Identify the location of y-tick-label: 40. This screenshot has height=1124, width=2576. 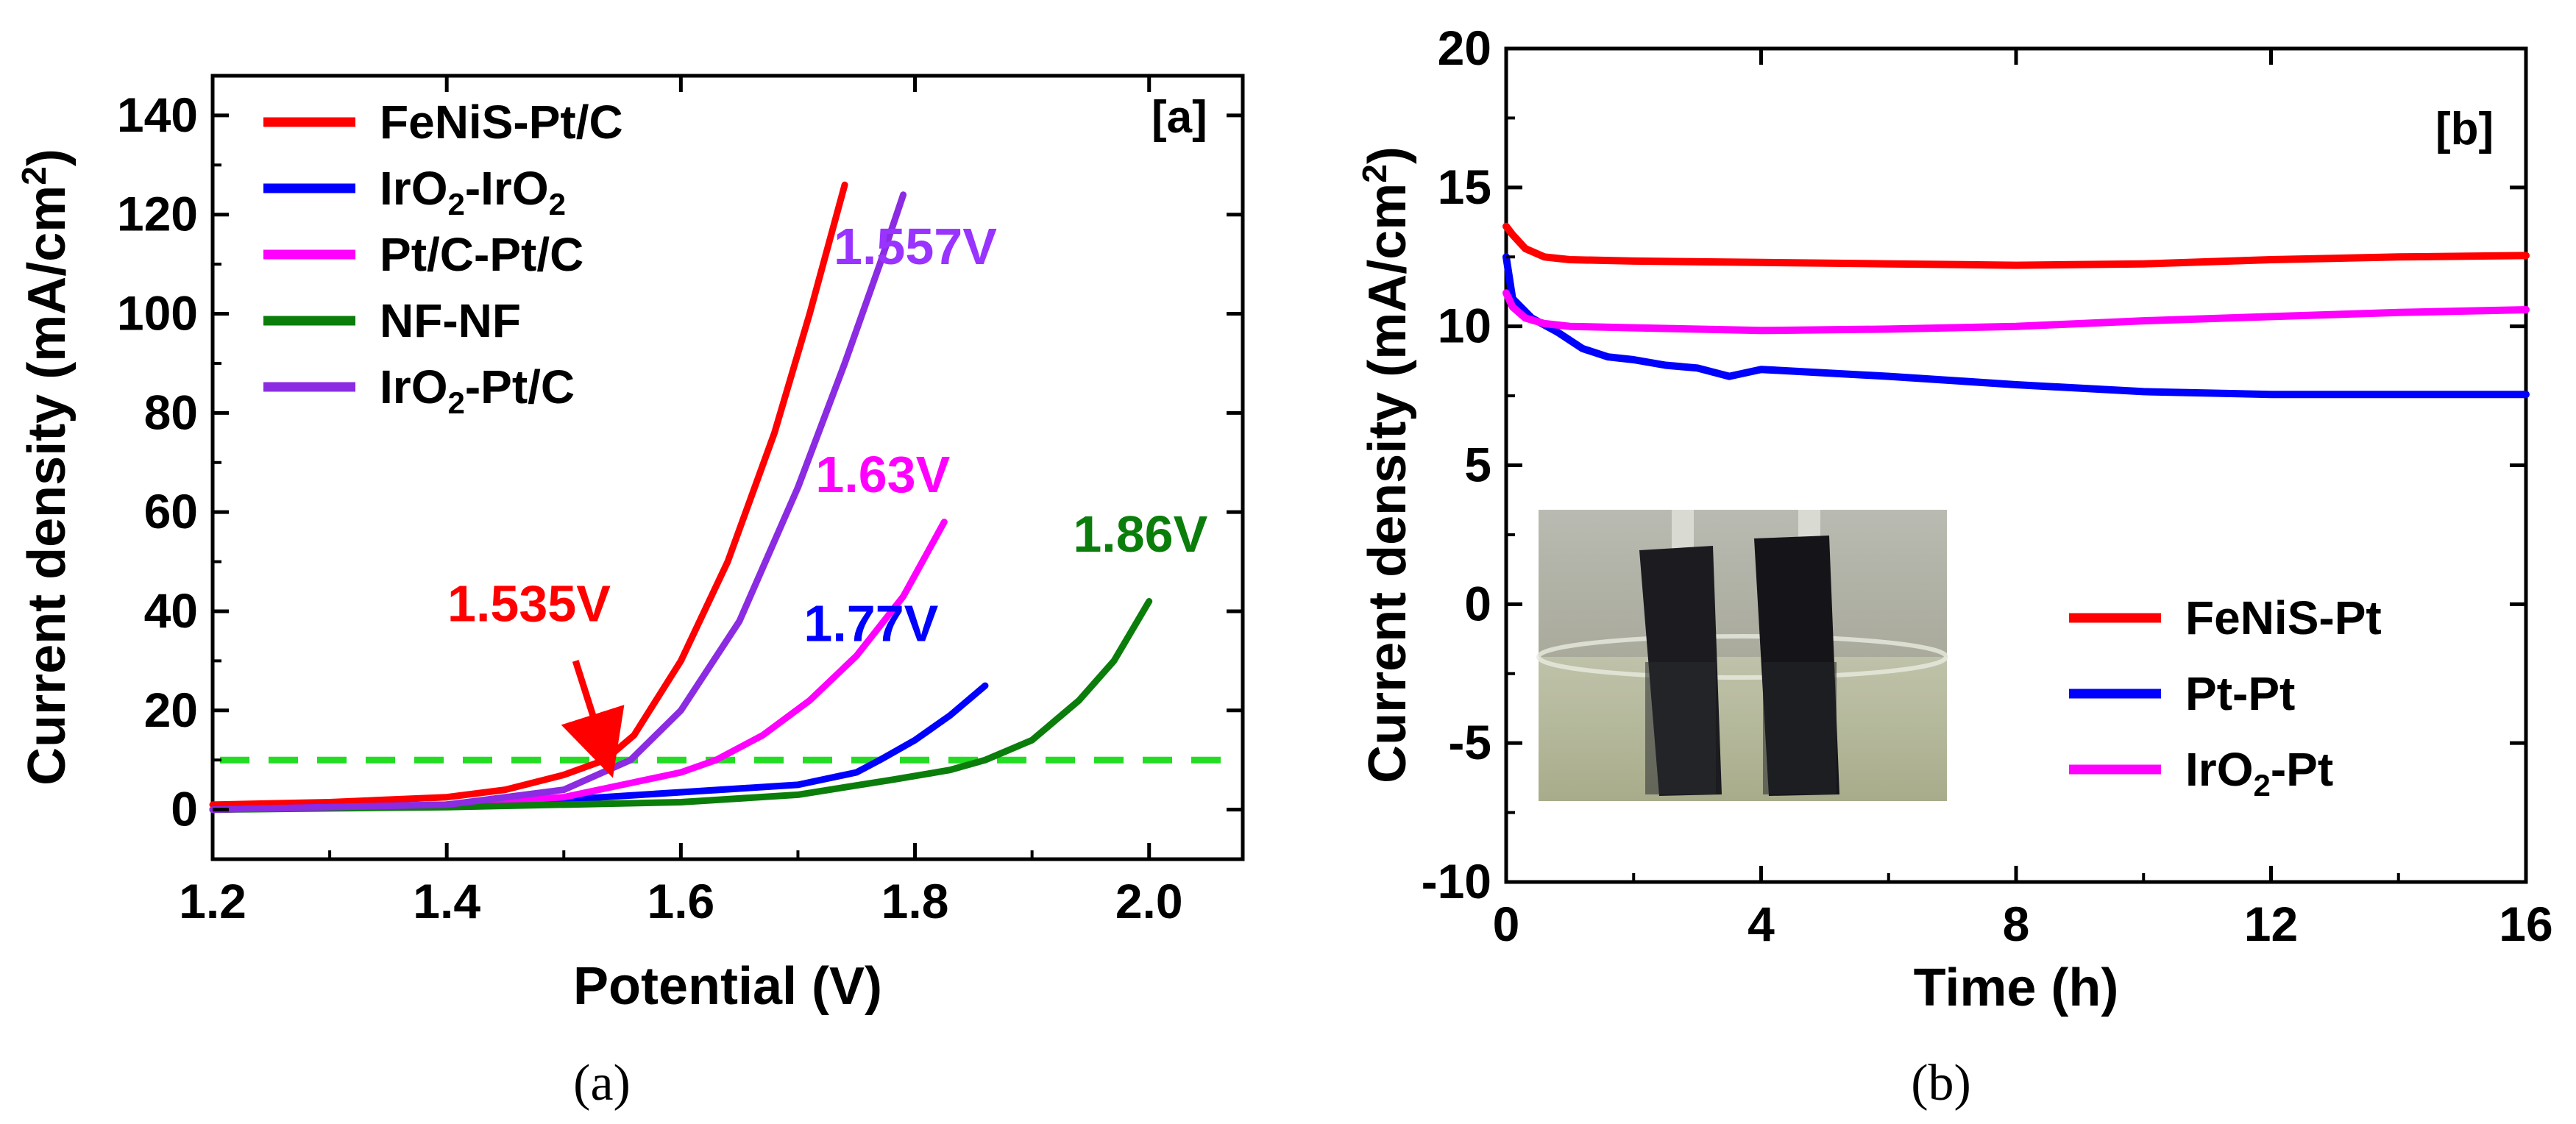
(171, 610).